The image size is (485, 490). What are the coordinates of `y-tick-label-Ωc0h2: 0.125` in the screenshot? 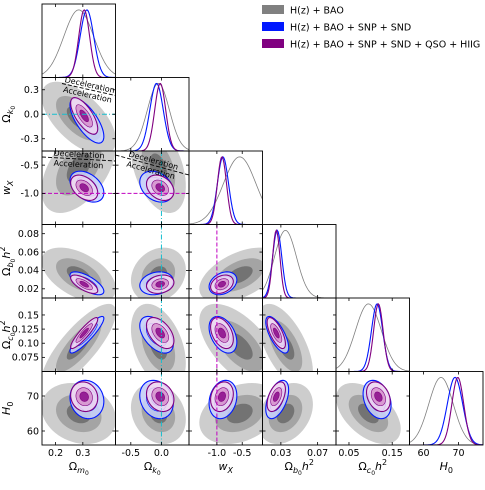 It's located at (25, 329).